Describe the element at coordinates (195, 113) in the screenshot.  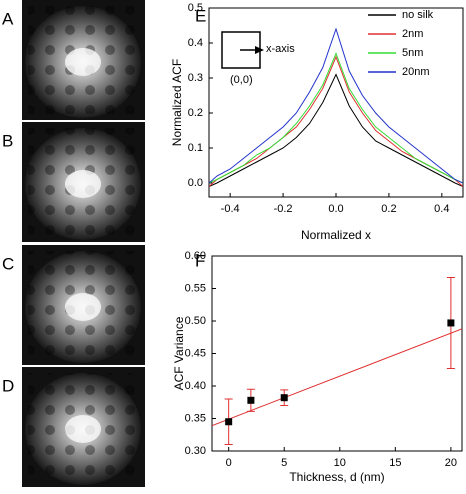
I see `y-tick-label: 0.2` at that location.